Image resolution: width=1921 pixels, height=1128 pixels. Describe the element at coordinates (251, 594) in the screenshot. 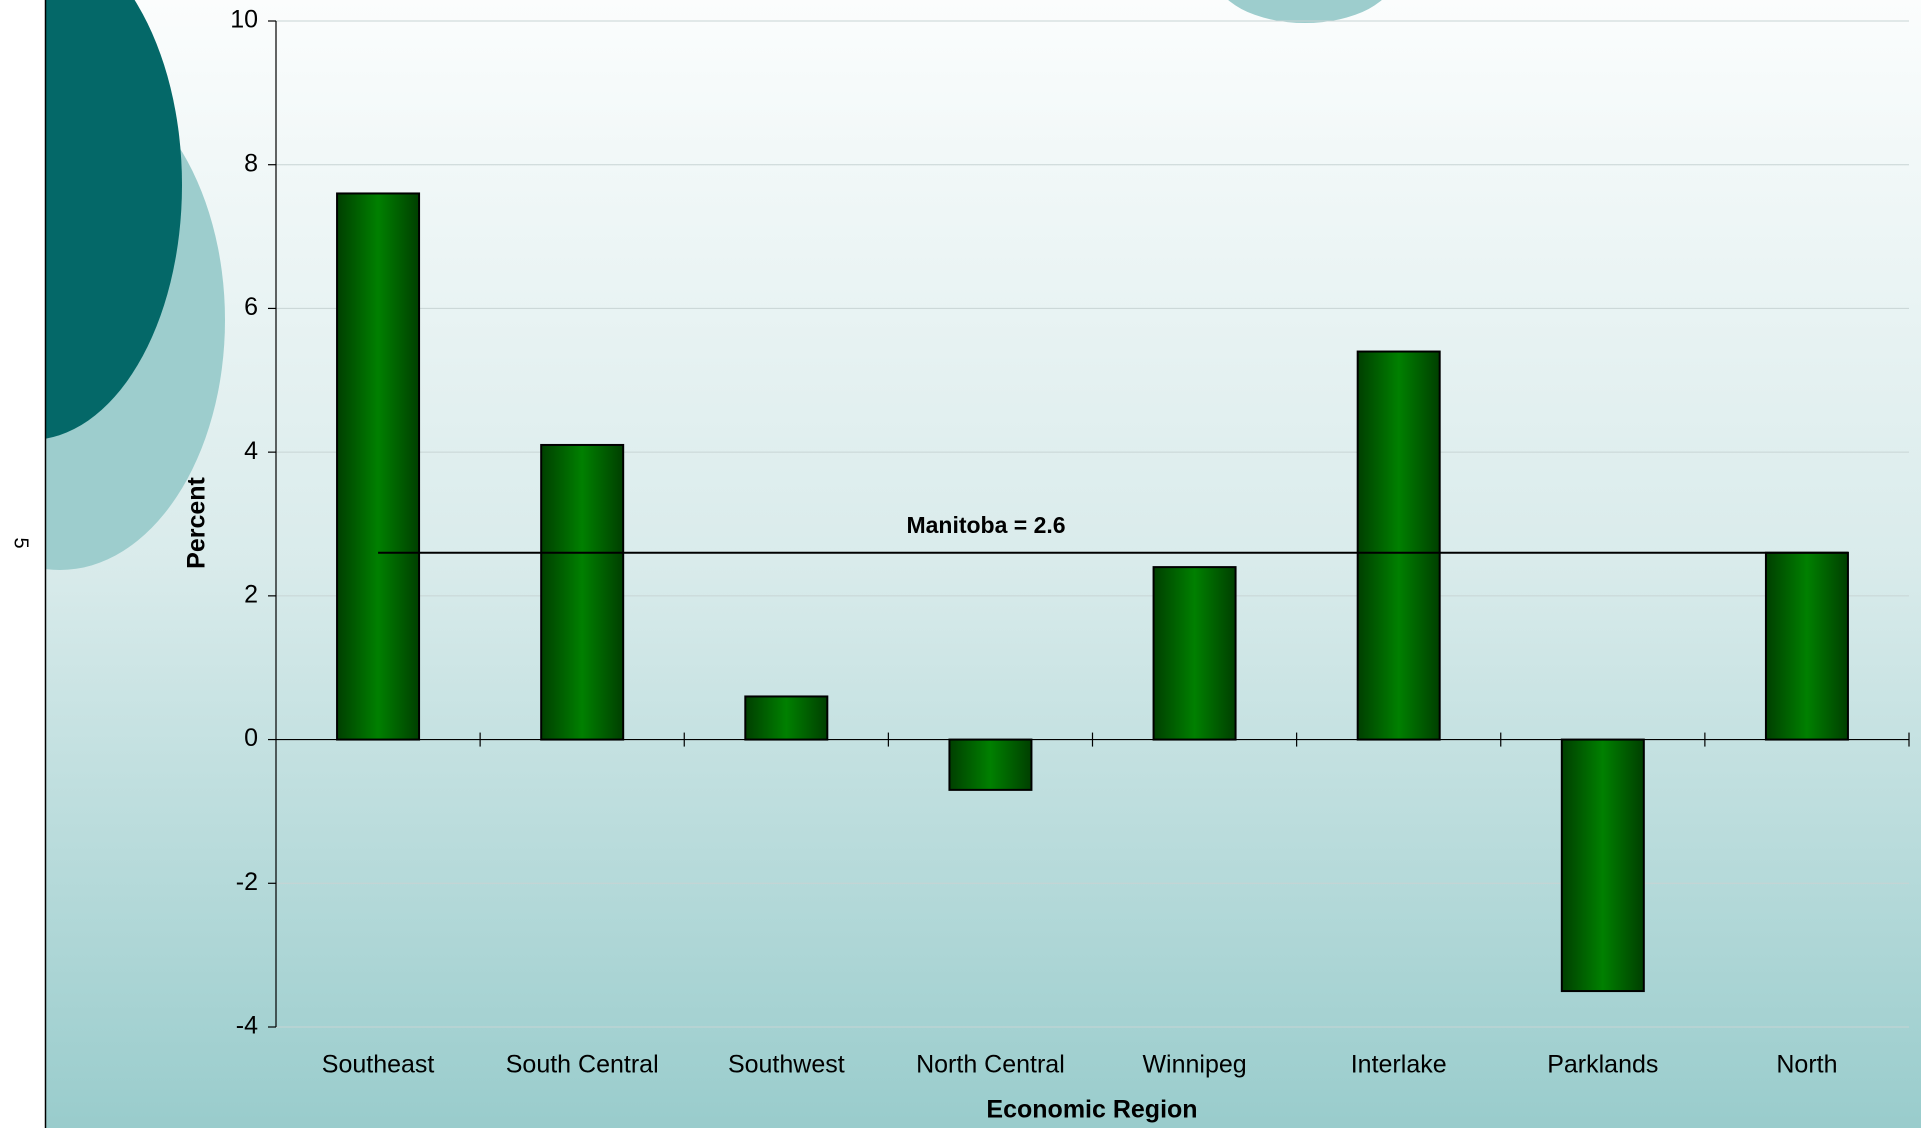

I see `y-tick-label: 2` at that location.